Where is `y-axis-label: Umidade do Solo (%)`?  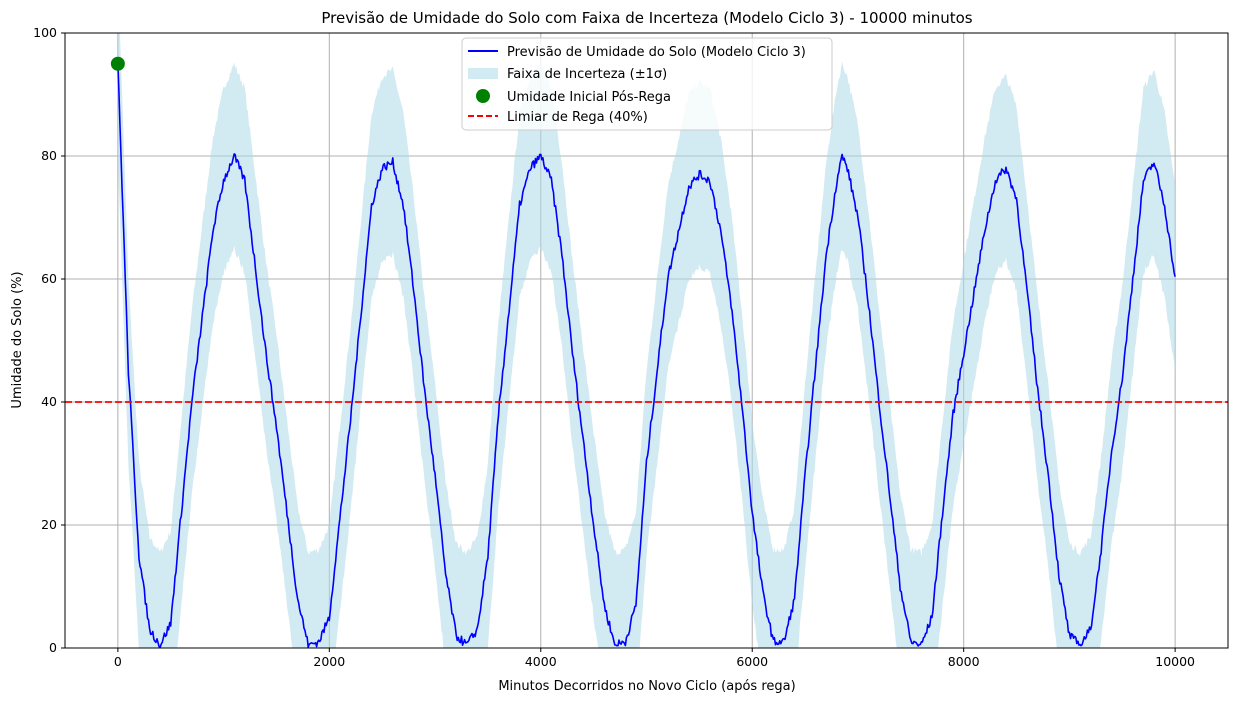 y-axis-label: Umidade do Solo (%) is located at coordinates (17, 339).